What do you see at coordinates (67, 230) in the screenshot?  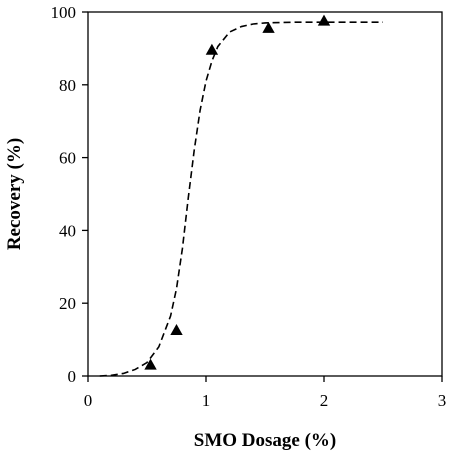 I see `y-tick-label: 40` at bounding box center [67, 230].